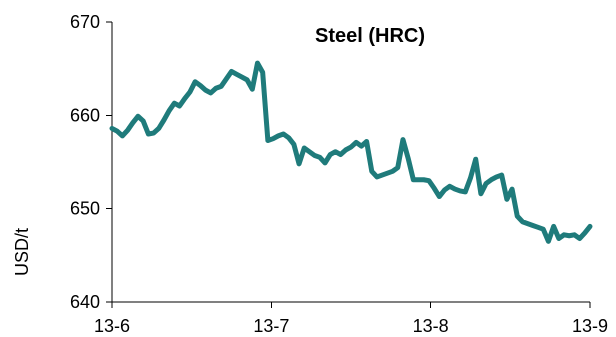  What do you see at coordinates (85, 115) in the screenshot?
I see `y-tick-label: 660` at bounding box center [85, 115].